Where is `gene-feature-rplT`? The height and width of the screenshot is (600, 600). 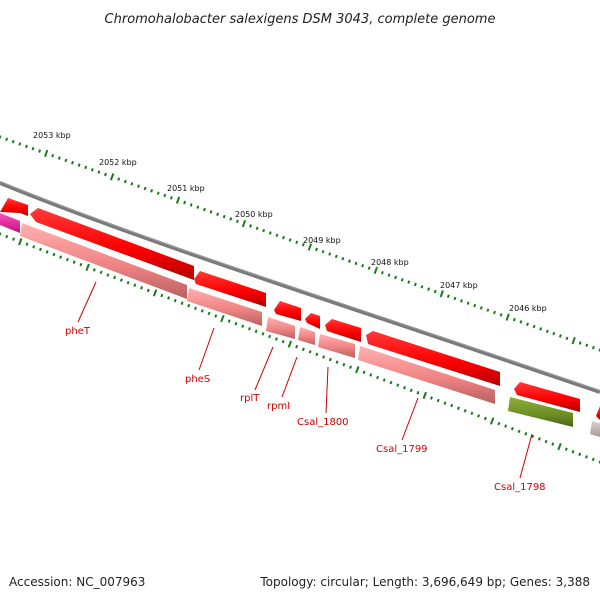 gene-feature-rplT is located at coordinates (287, 311).